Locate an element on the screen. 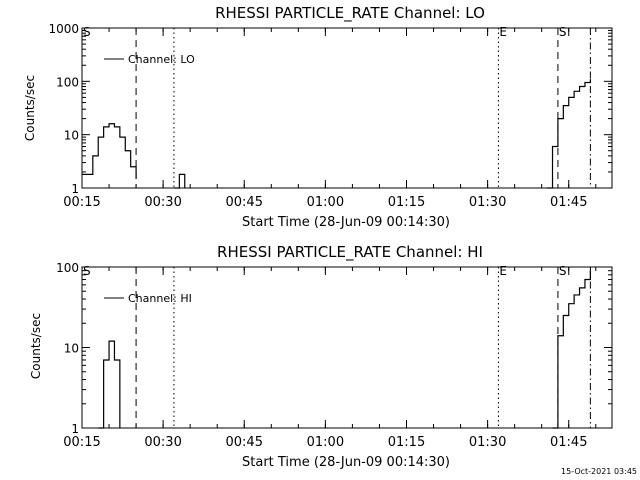 This screenshot has width=640, height=480. legend-label: Channel: HI is located at coordinates (160, 298).